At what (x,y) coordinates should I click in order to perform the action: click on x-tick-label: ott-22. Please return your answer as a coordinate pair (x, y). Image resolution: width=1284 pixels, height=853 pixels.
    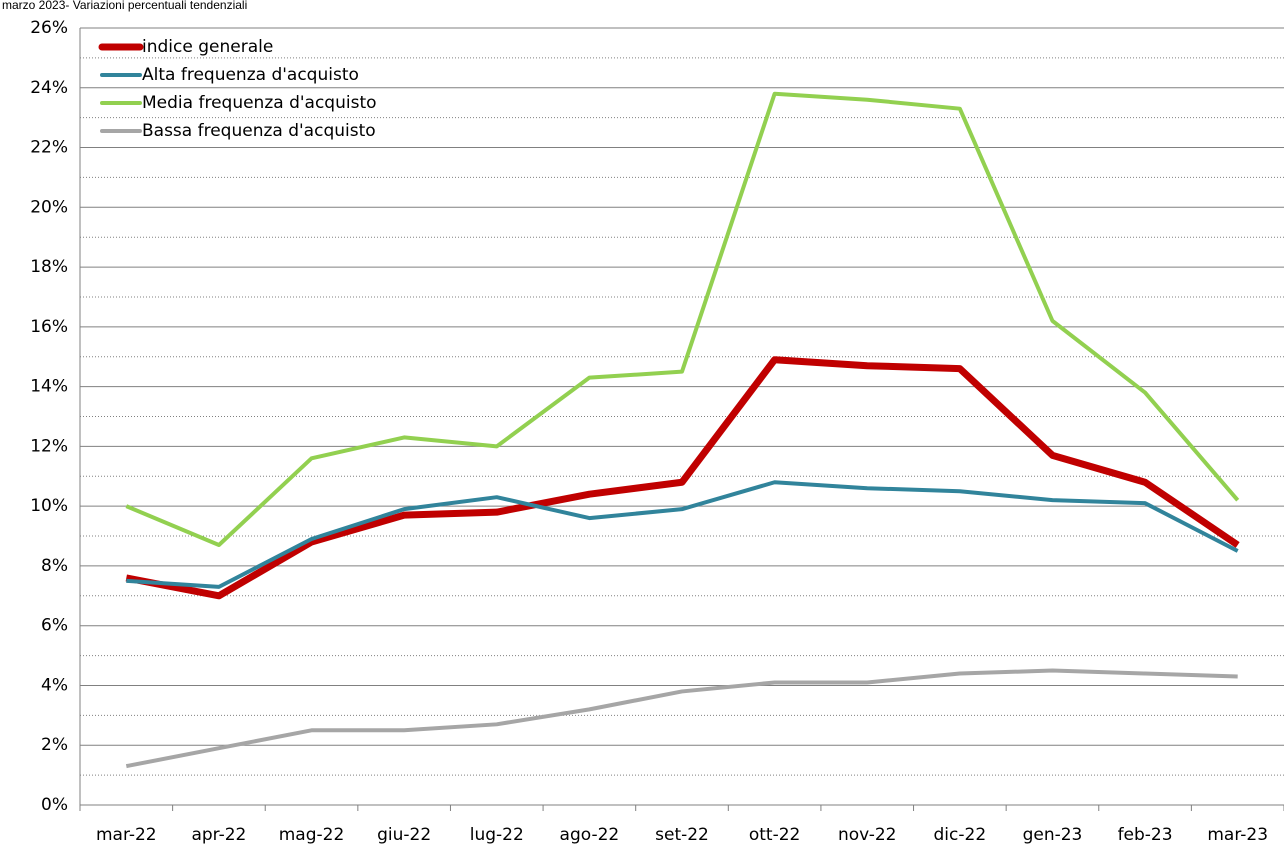
    Looking at the image, I should click on (775, 835).